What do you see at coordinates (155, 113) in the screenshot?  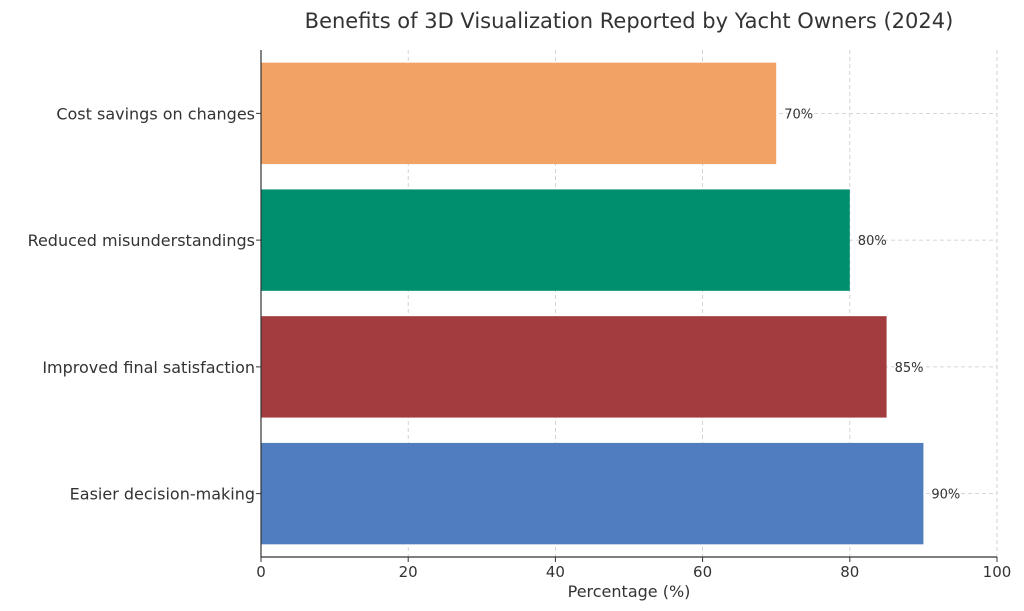 I see `y-category-label: Cost savings on changes` at bounding box center [155, 113].